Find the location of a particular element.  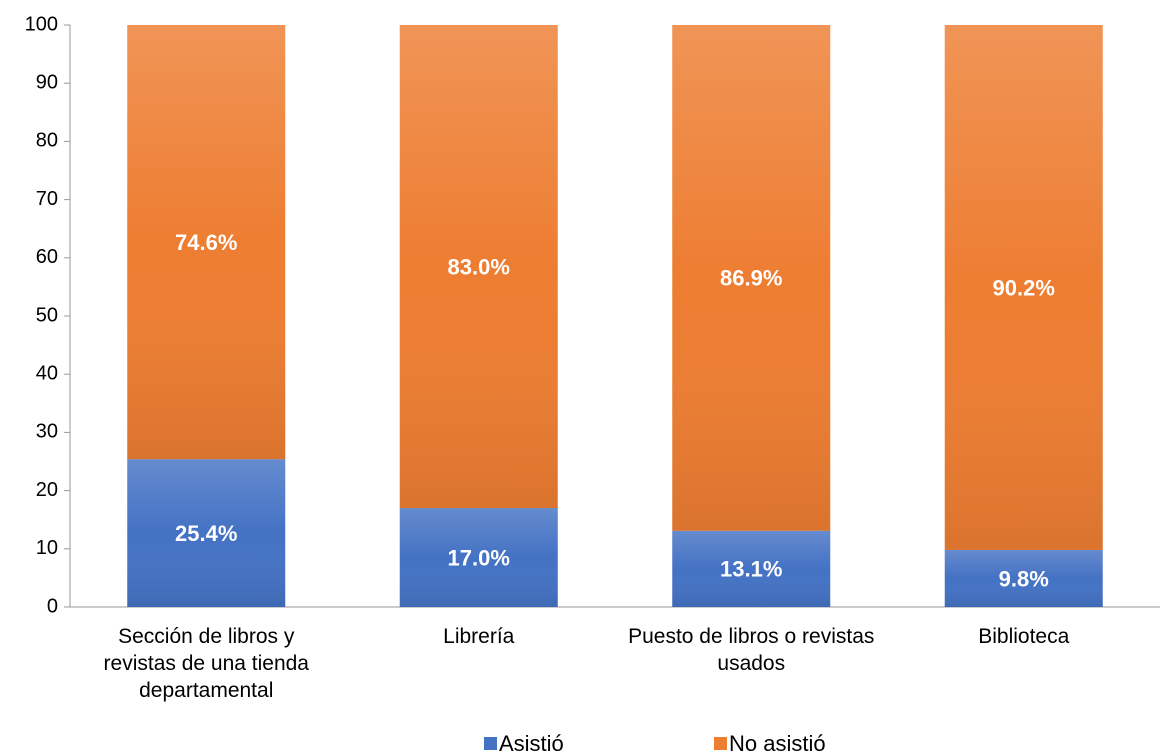

legend-label: Asistió is located at coordinates (531, 743).